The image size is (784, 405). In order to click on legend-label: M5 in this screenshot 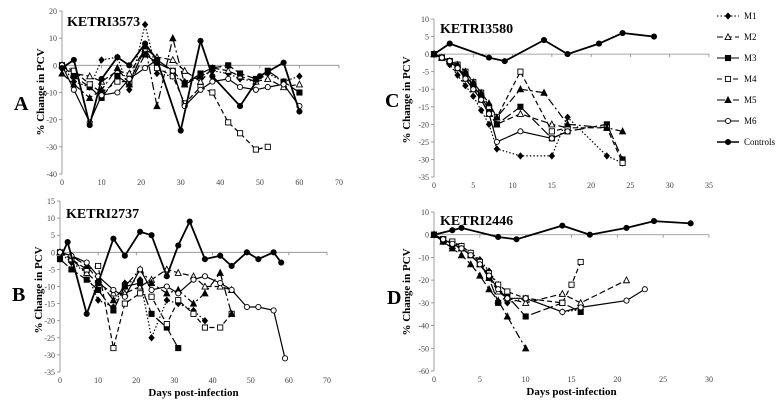, I will do `click(750, 100)`.